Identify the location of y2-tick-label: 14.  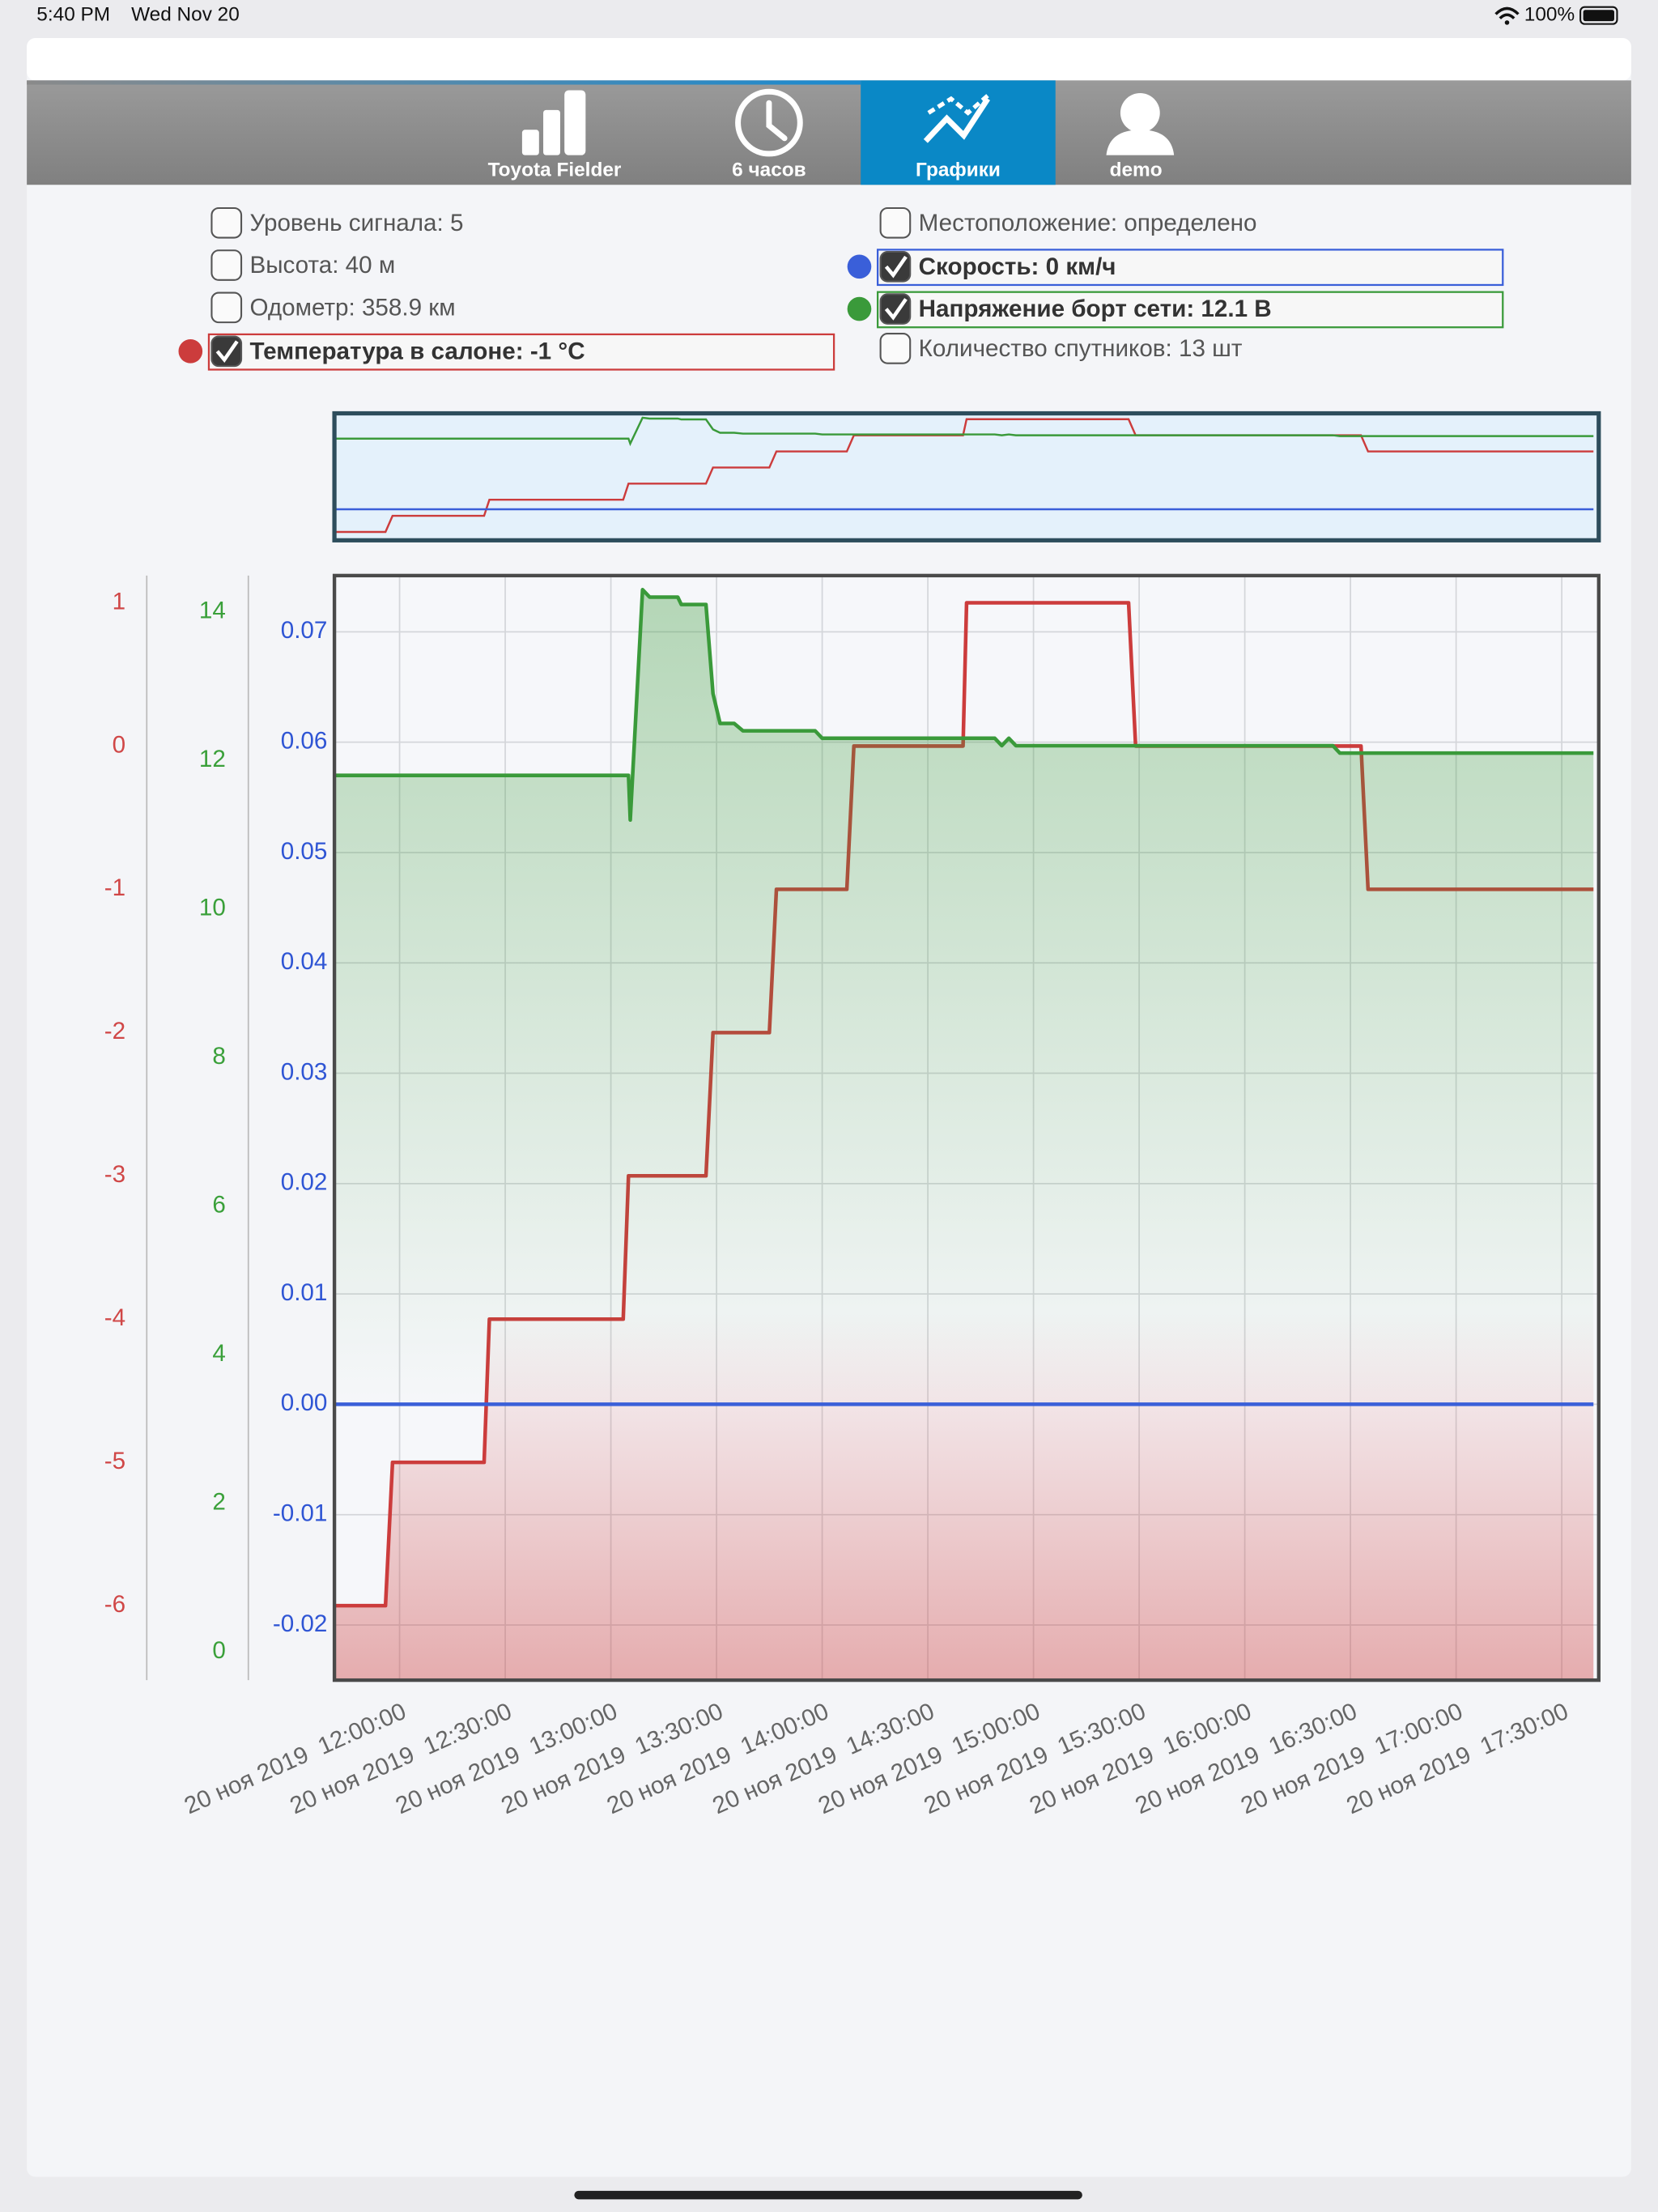
(212, 611).